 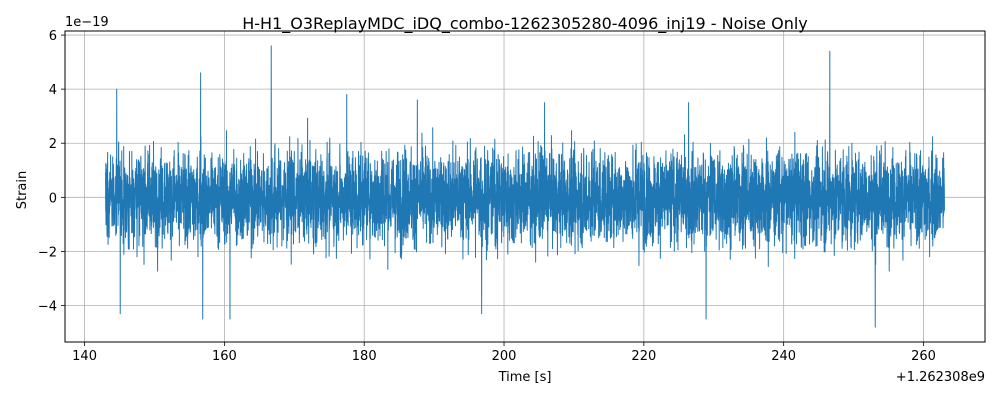 What do you see at coordinates (643, 356) in the screenshot?
I see `x-tick-label: 220` at bounding box center [643, 356].